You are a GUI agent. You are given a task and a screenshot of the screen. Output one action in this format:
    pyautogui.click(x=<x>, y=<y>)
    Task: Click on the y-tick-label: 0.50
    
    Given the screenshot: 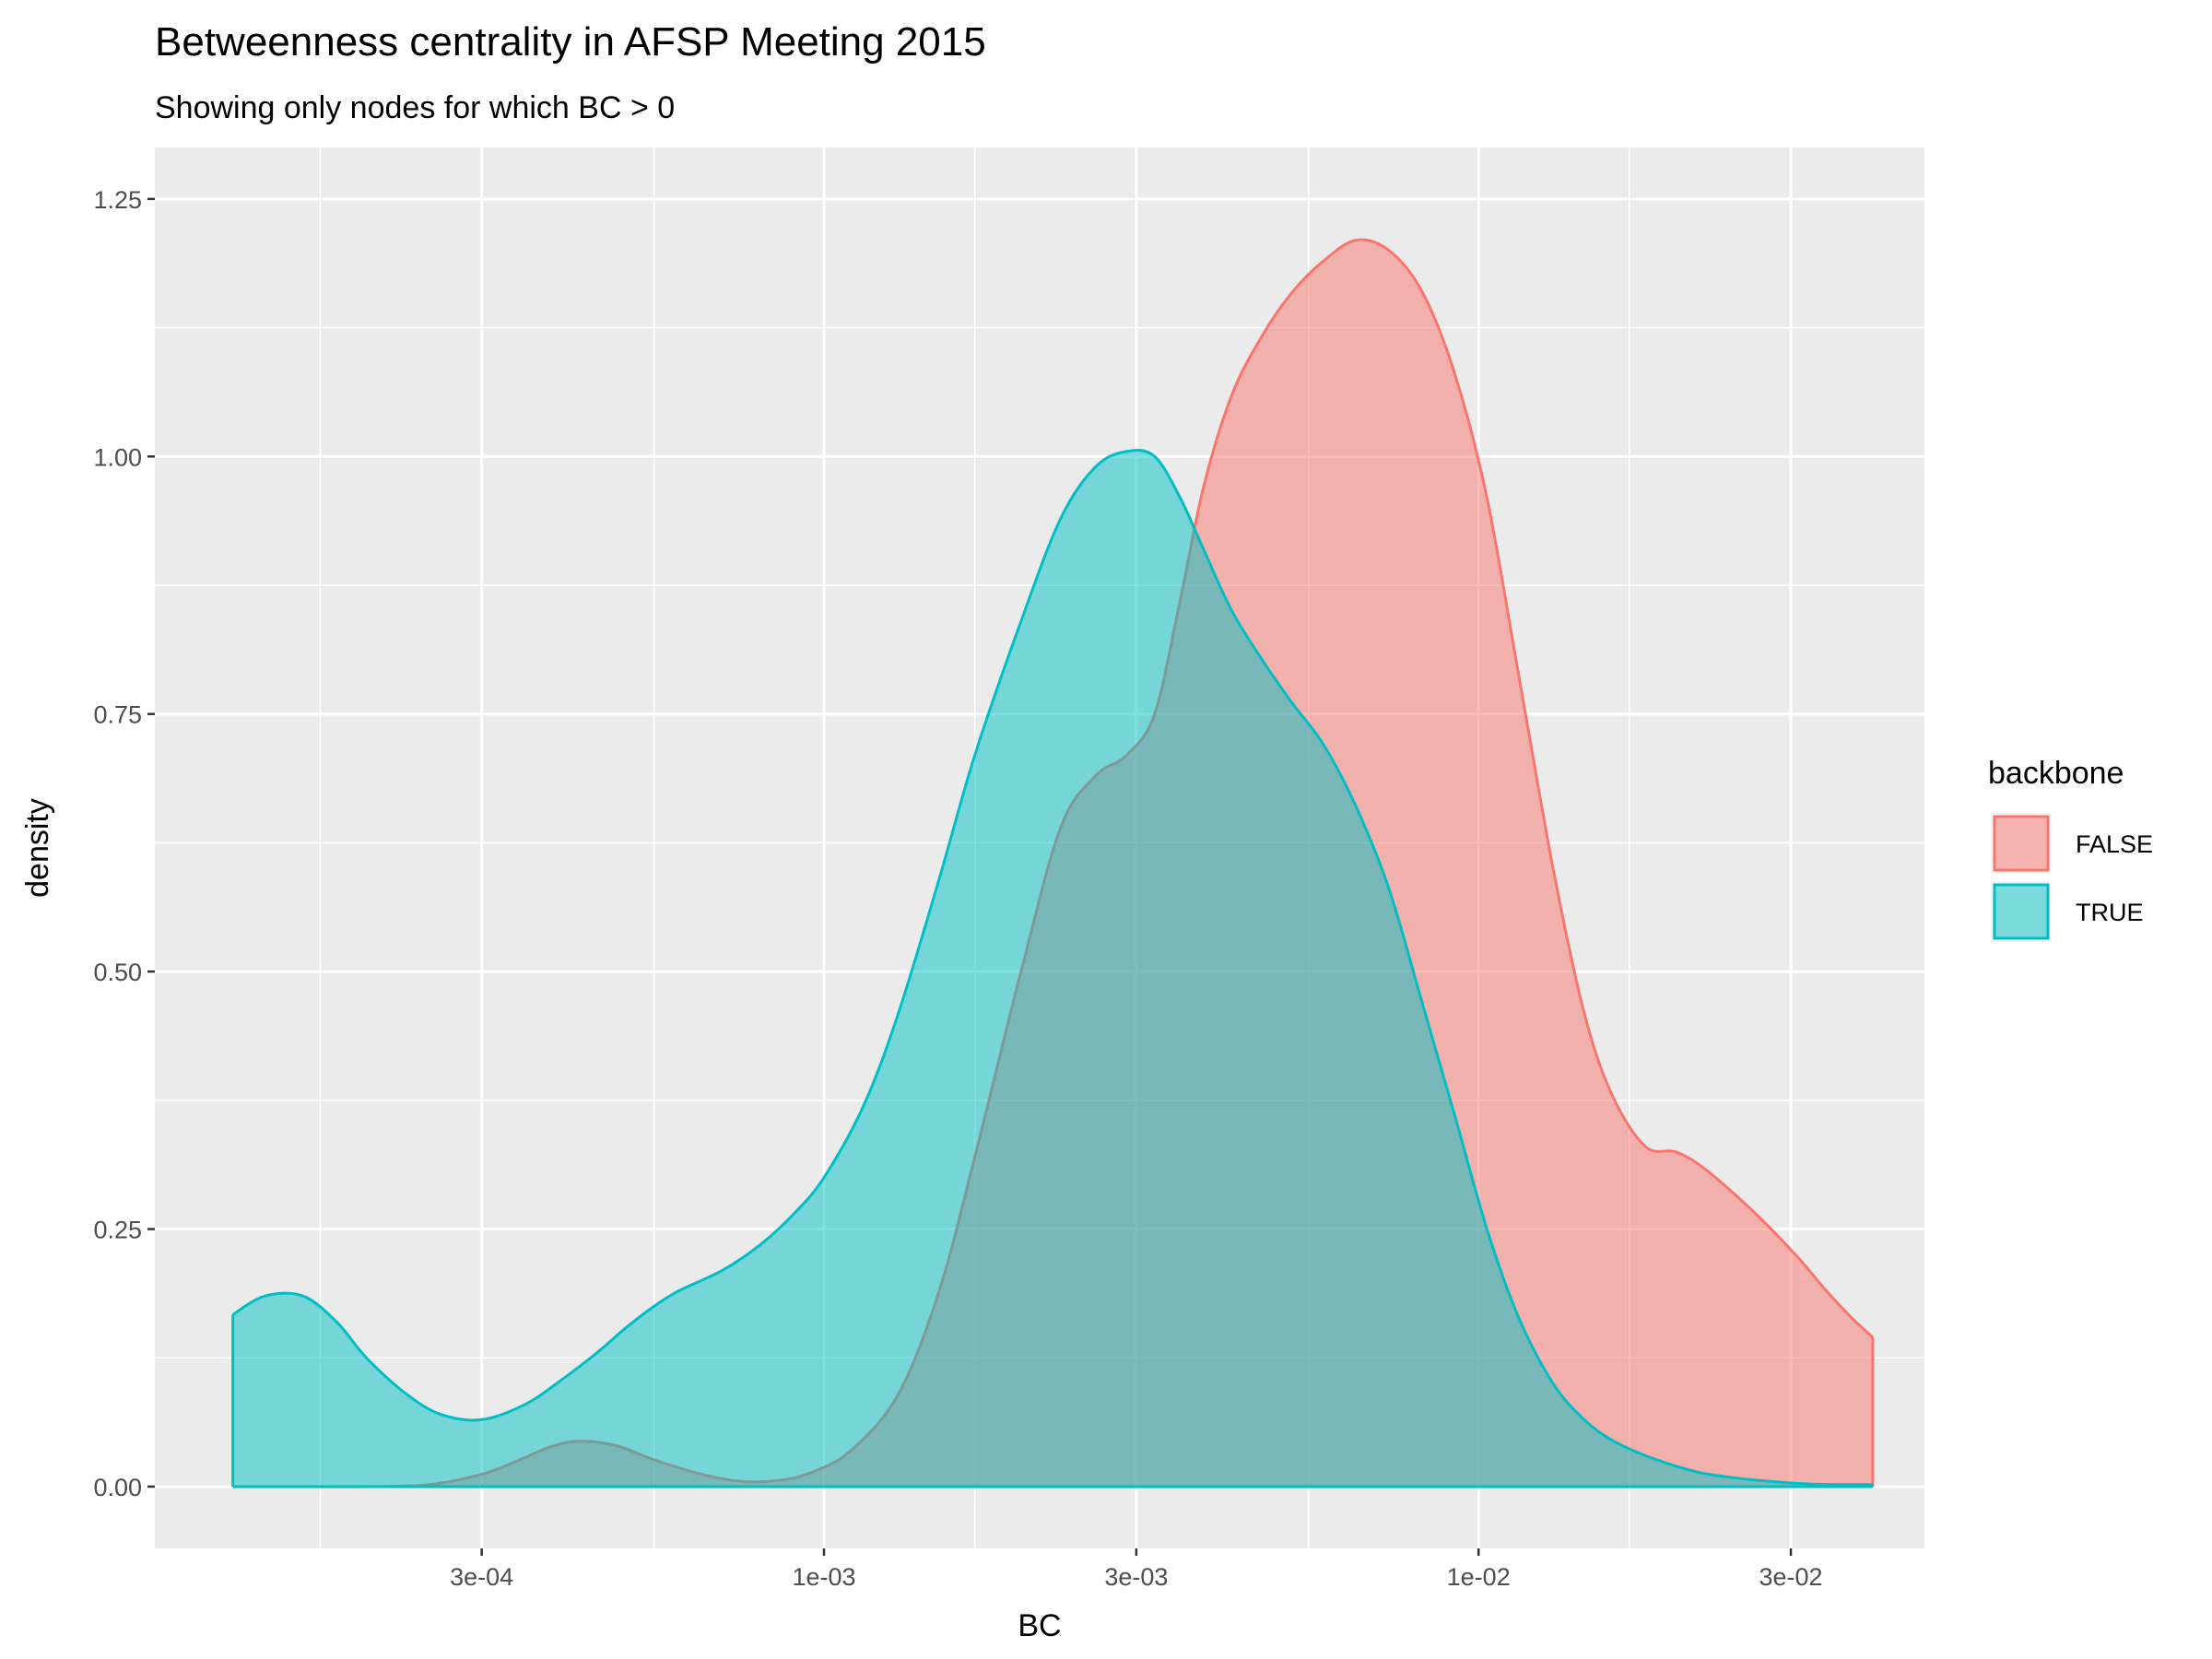 What is the action you would take?
    pyautogui.click(x=117, y=972)
    